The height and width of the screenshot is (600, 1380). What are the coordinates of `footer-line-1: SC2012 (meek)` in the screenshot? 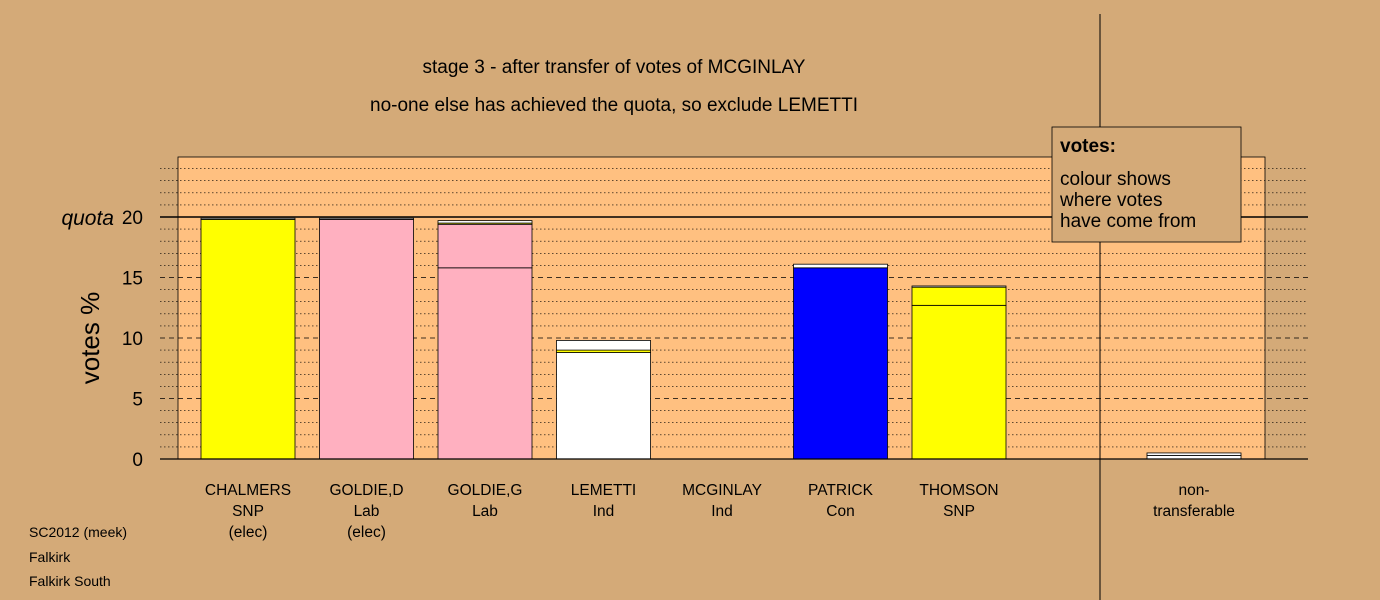 It's located at (78, 532).